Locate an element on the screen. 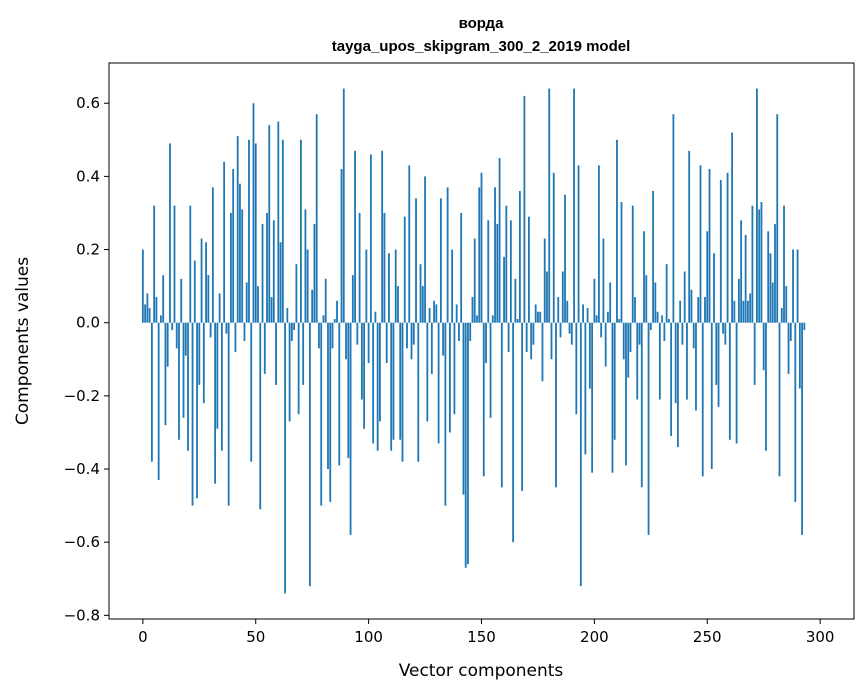 The width and height of the screenshot is (867, 696). y-axis-ticks: −0.8 −0.6 −0.4 −0.2 0.0 0.2 0.4 0.6 is located at coordinates (86, 359).